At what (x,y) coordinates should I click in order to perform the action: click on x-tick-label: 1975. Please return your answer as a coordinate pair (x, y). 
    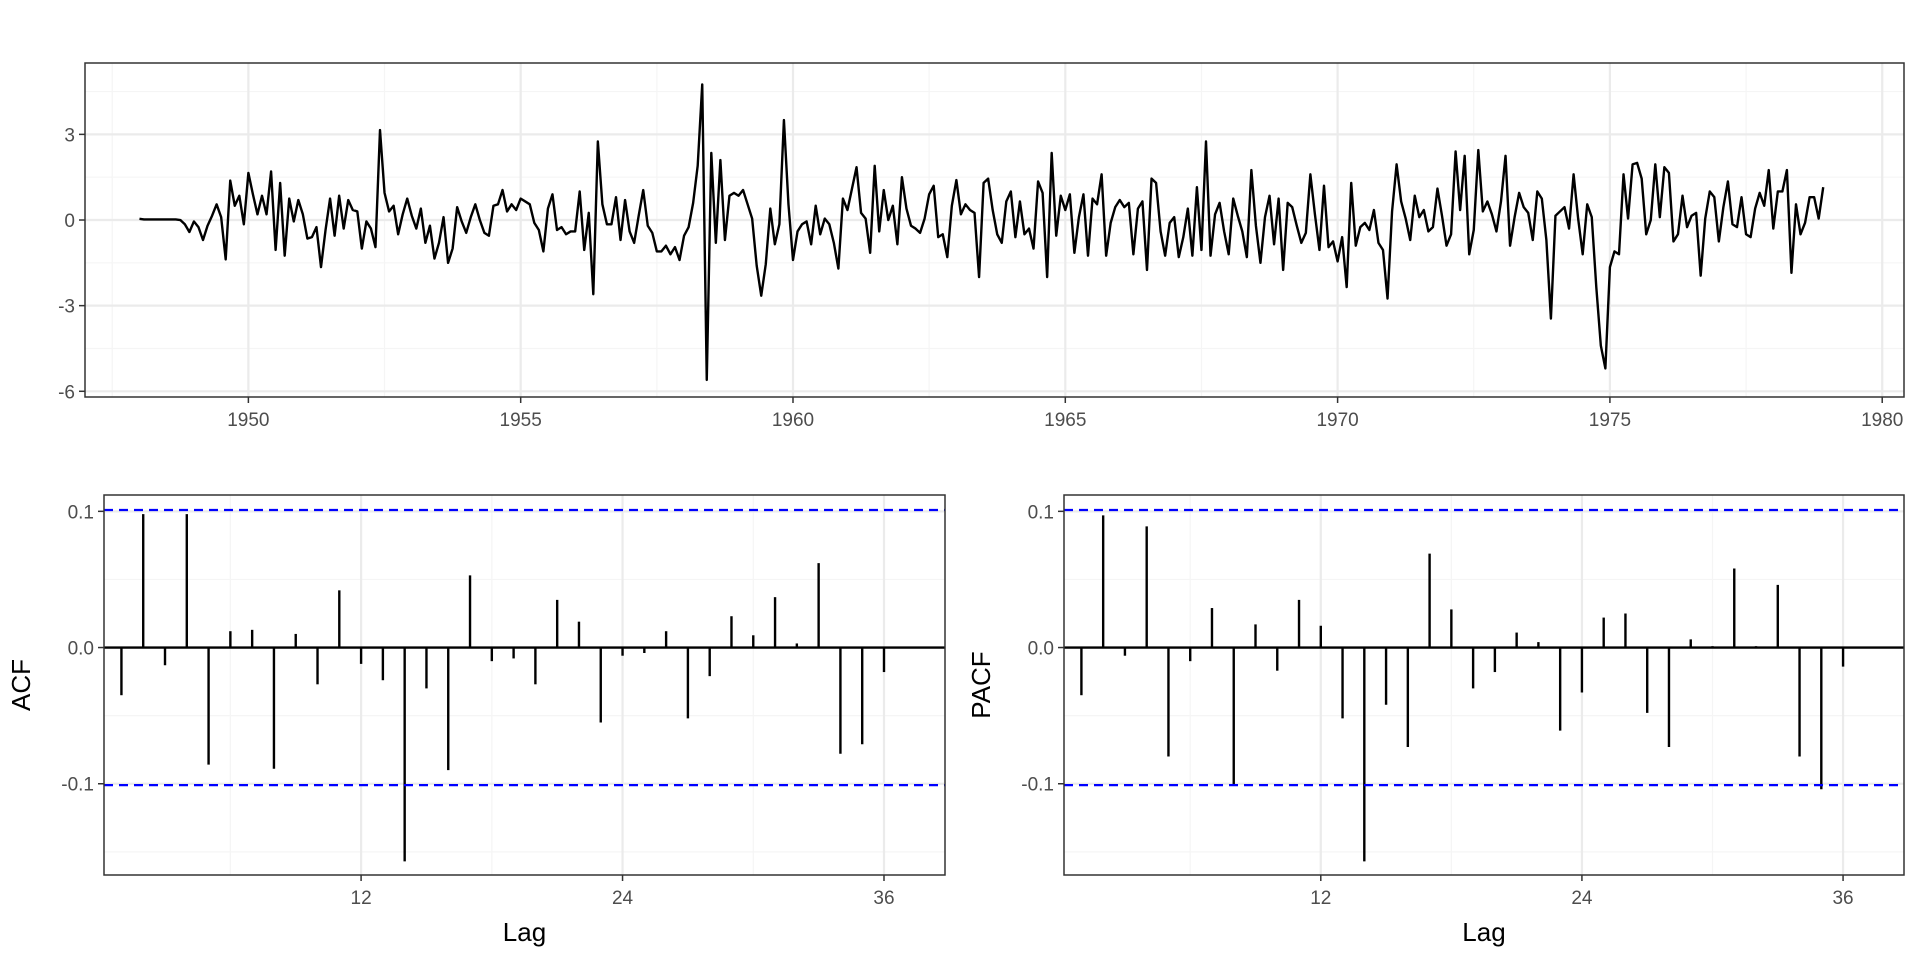
    Looking at the image, I should click on (1610, 420).